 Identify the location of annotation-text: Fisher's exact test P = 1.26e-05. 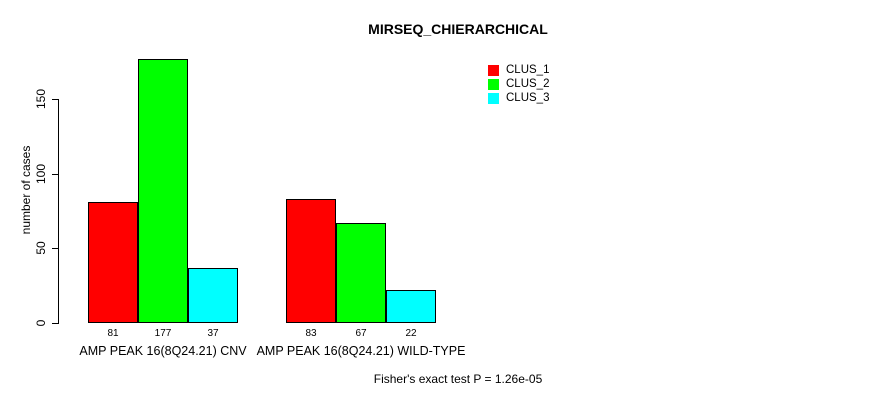
(458, 379).